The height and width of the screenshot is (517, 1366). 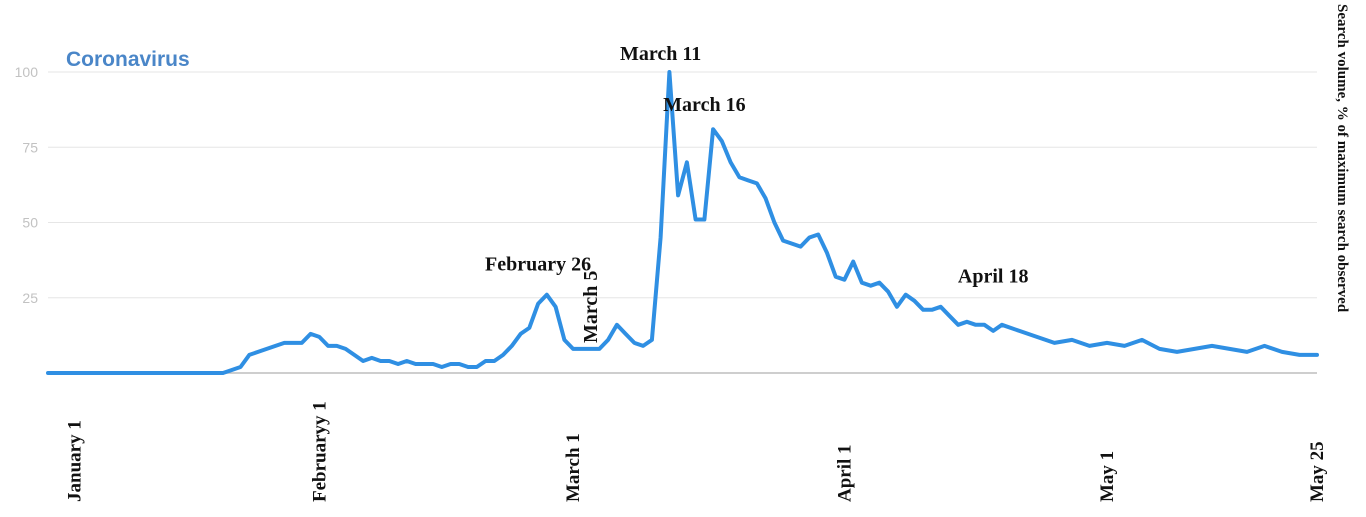 What do you see at coordinates (30, 147) in the screenshot?
I see `y-tick-label: 75` at bounding box center [30, 147].